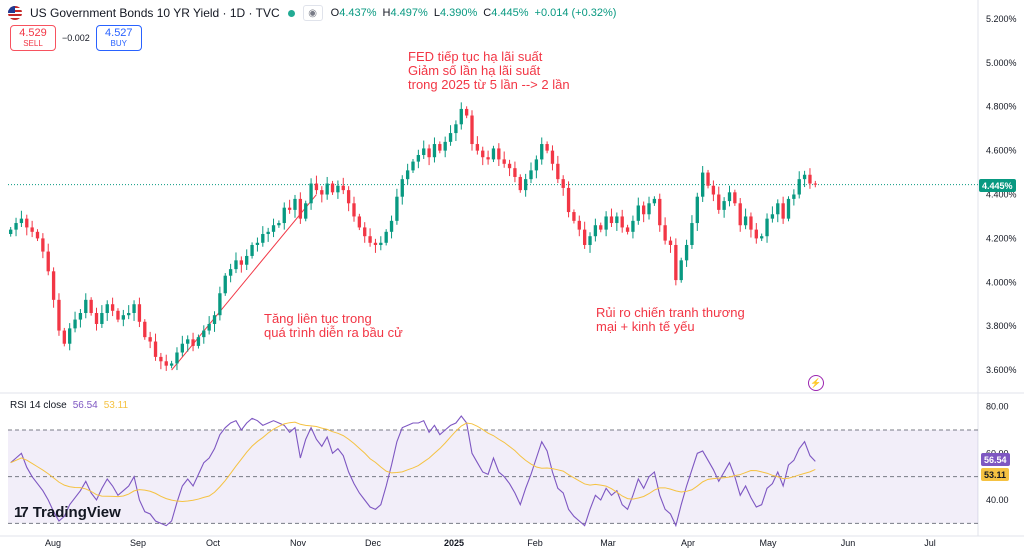 Image resolution: width=1024 pixels, height=552 pixels. Describe the element at coordinates (291, 13) in the screenshot. I see `market-status-dot-icon` at that location.